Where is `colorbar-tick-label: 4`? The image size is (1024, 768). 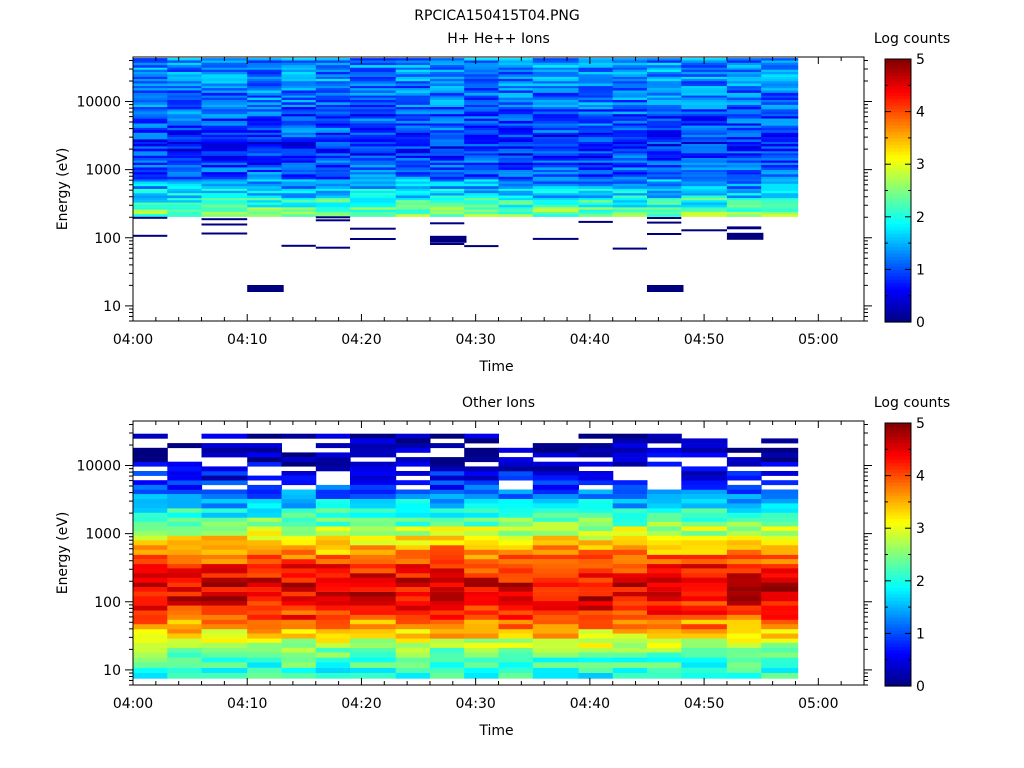 colorbar-tick-label: 4 is located at coordinates (920, 477).